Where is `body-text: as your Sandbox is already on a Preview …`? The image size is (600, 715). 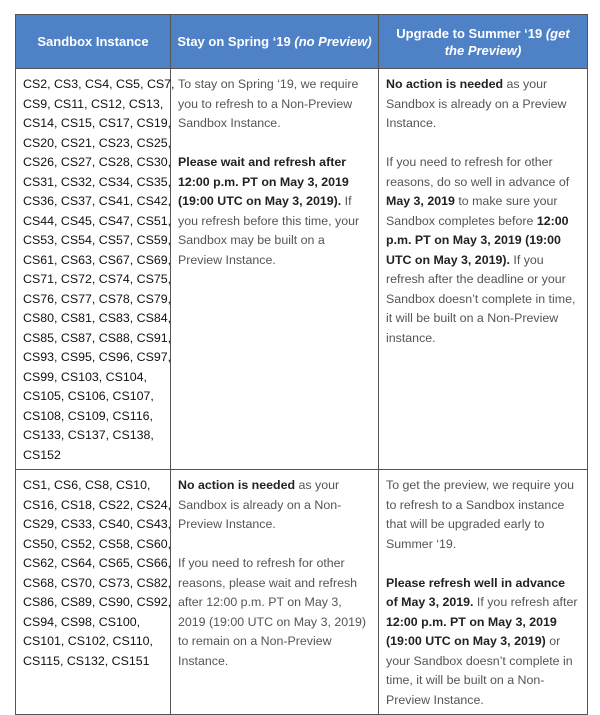
body-text: as your Sandbox is already on a Preview … is located at coordinates (476, 103).